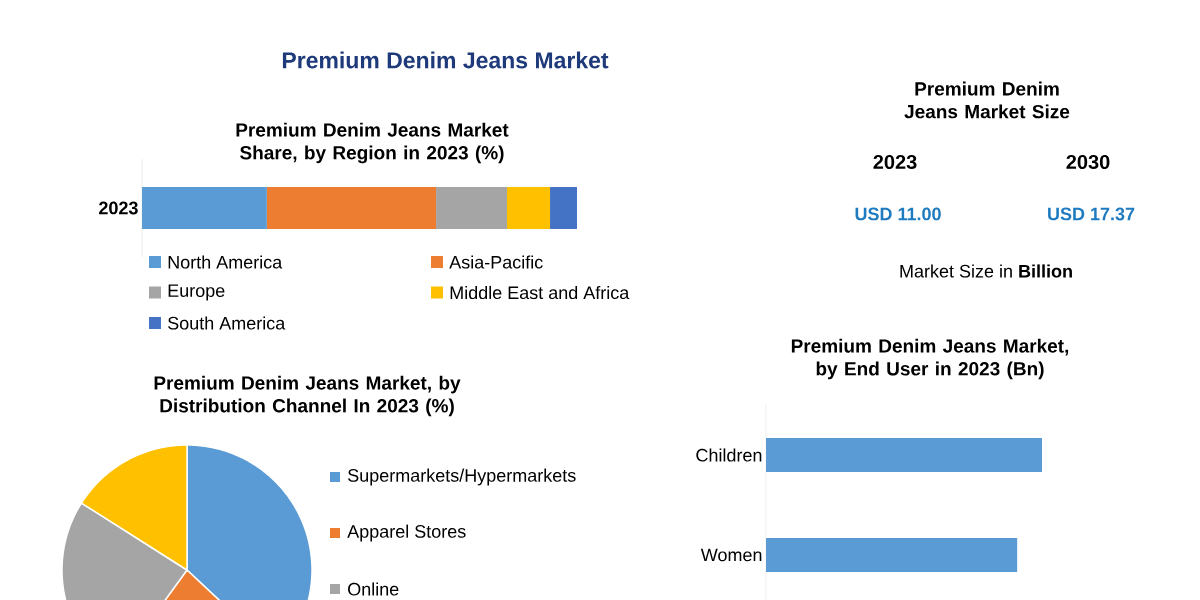 Image resolution: width=1200 pixels, height=600 pixels. Describe the element at coordinates (731, 555) in the screenshot. I see `y-tick-label: Women` at that location.